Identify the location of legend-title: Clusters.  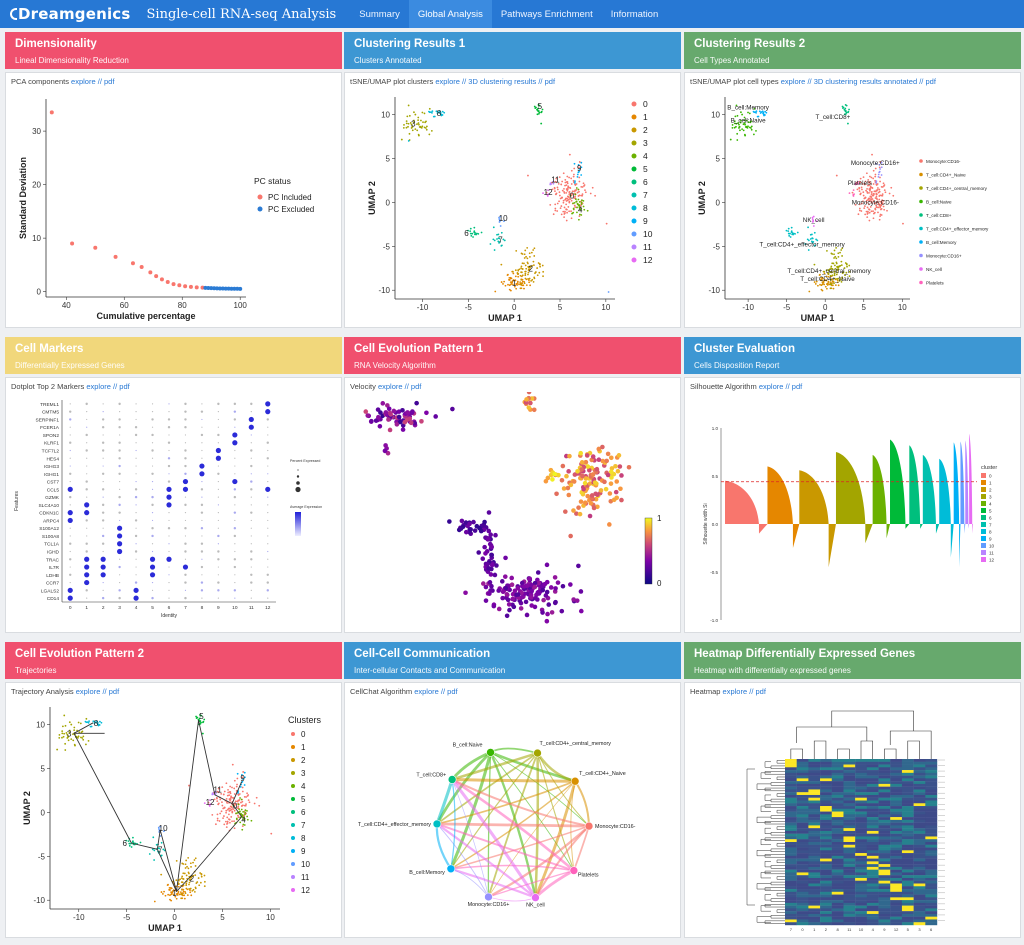
(305, 720).